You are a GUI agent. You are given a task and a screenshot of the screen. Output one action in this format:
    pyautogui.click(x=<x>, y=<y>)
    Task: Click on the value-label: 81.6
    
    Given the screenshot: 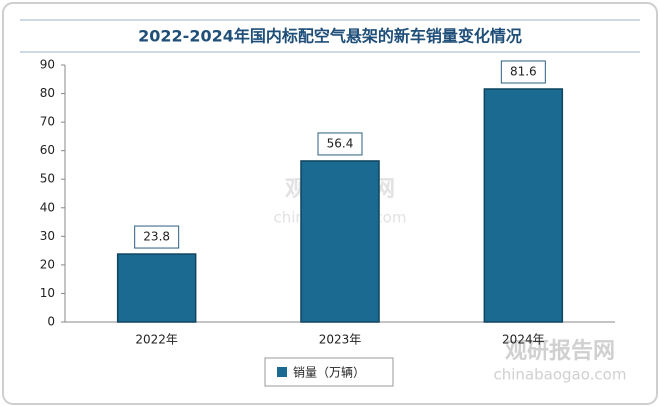 What is the action you would take?
    pyautogui.click(x=523, y=71)
    